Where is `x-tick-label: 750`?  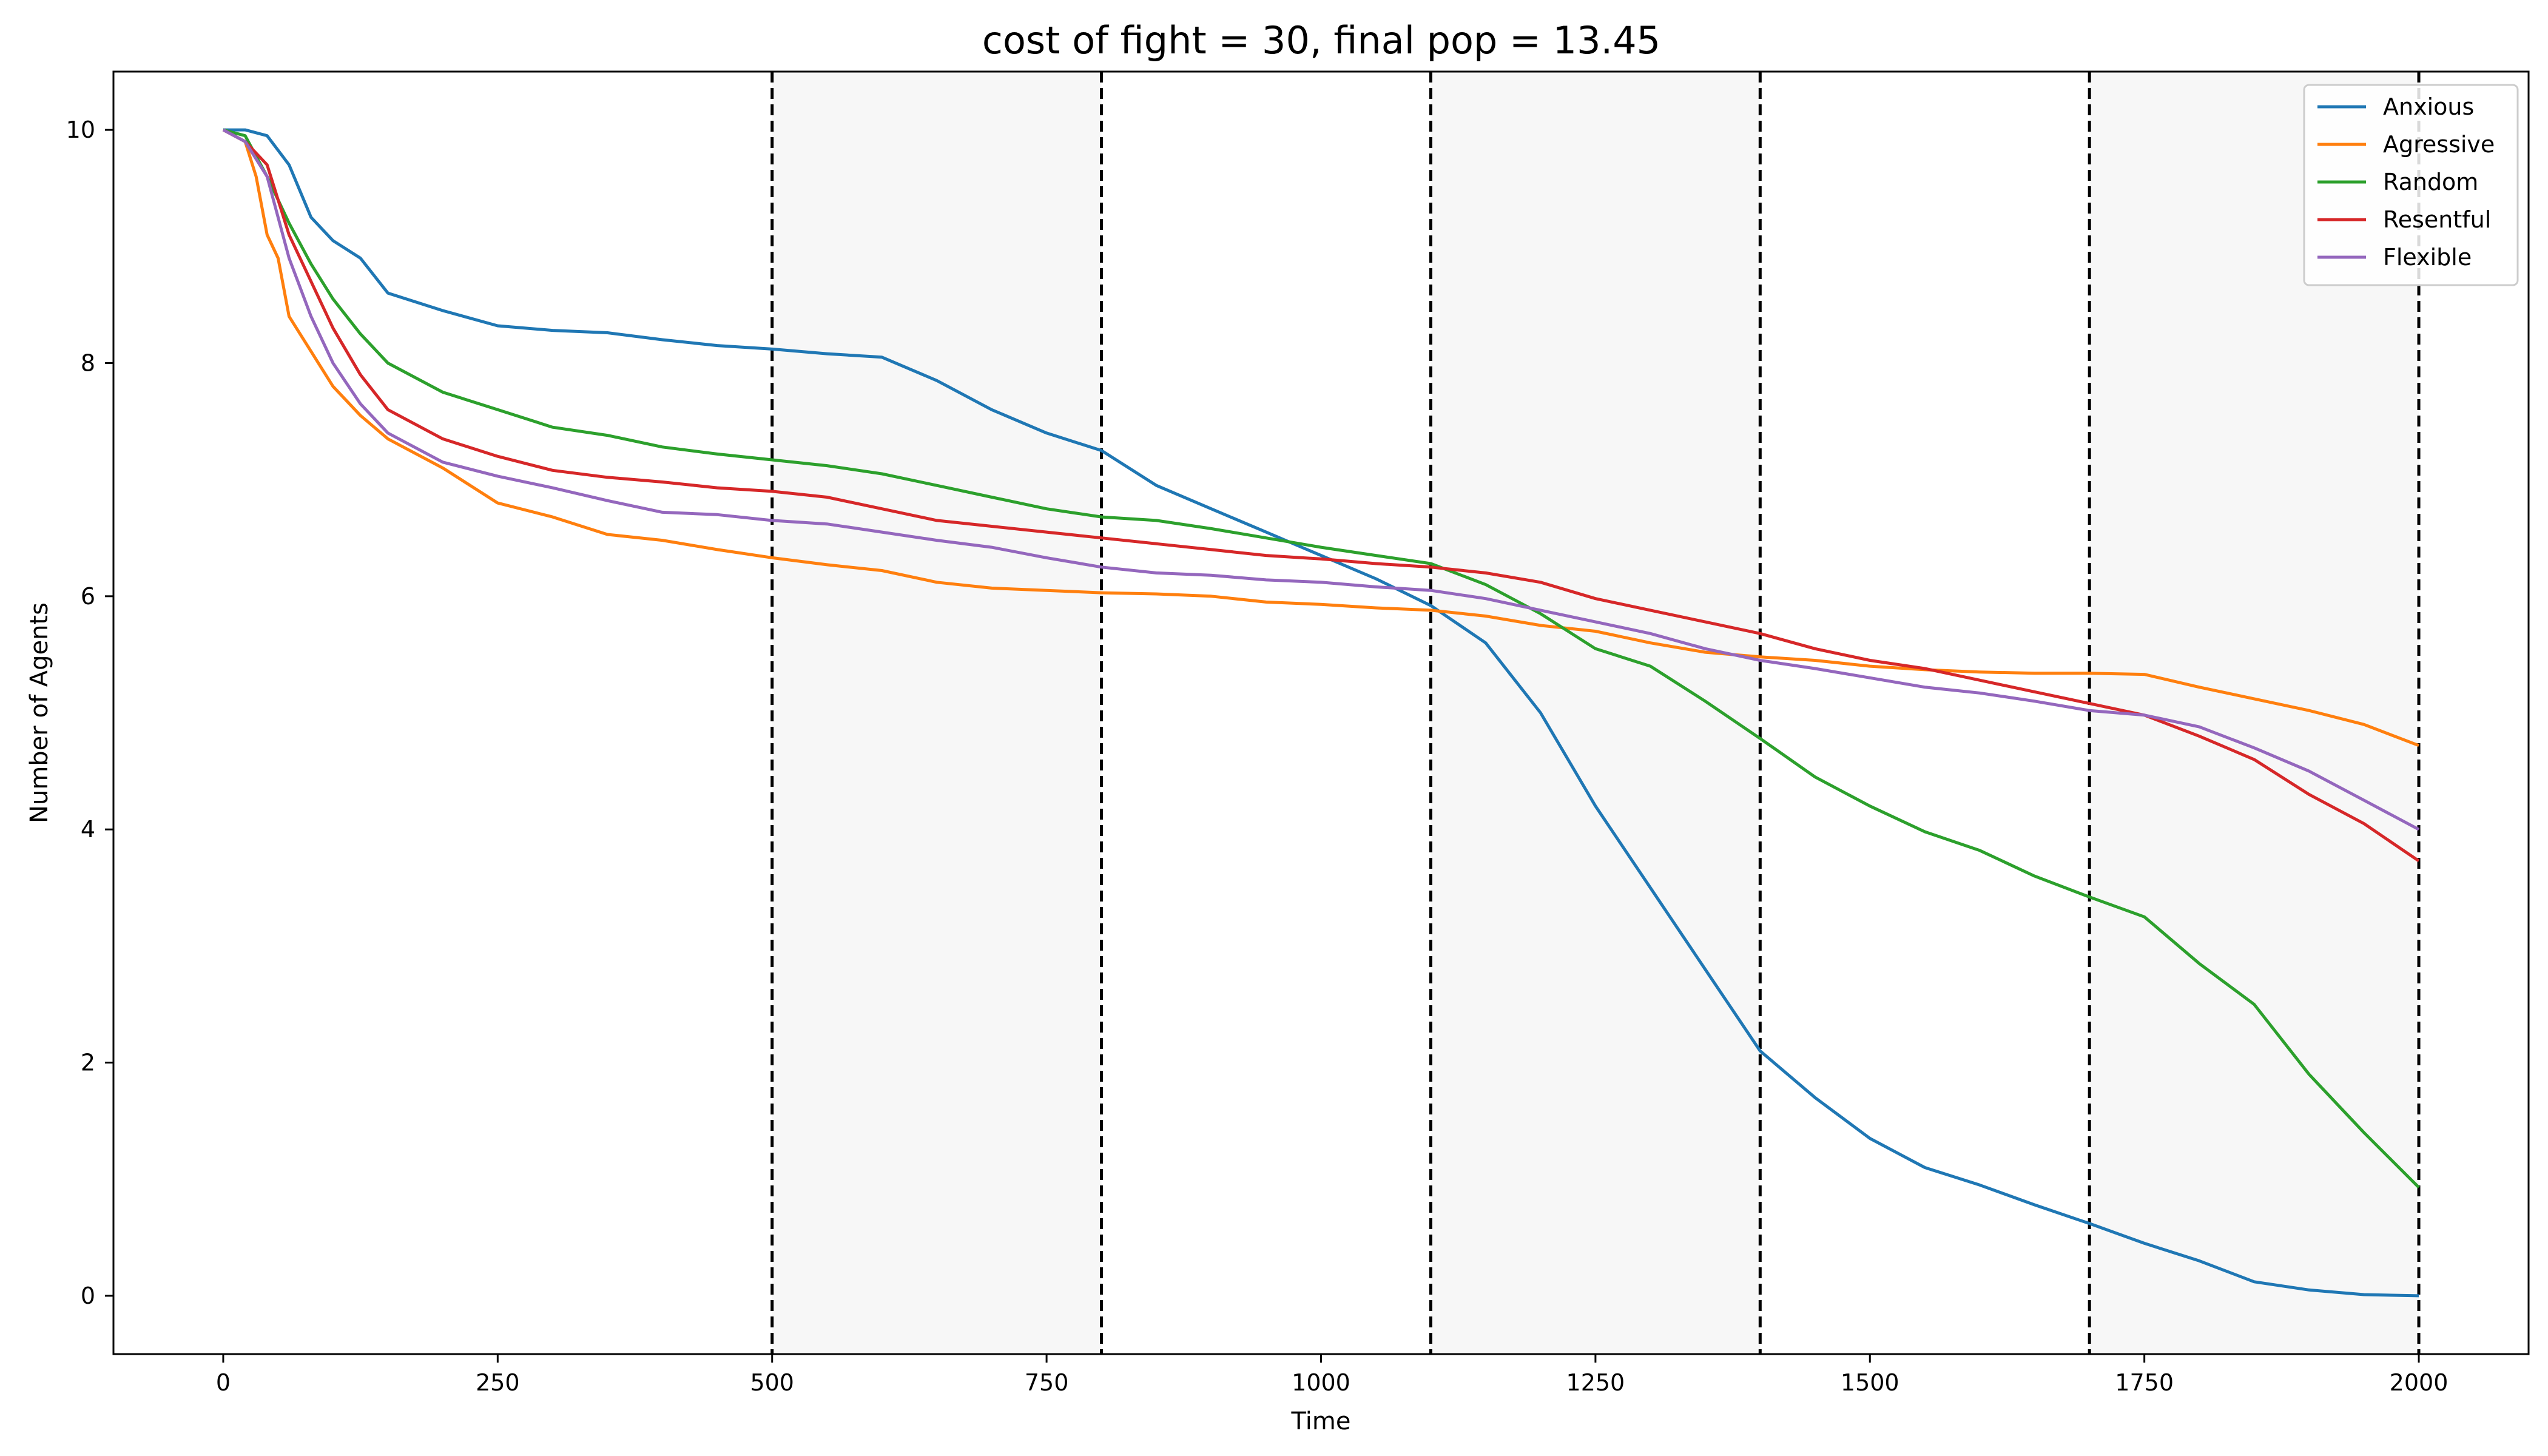 x-tick-label: 750 is located at coordinates (1047, 1382).